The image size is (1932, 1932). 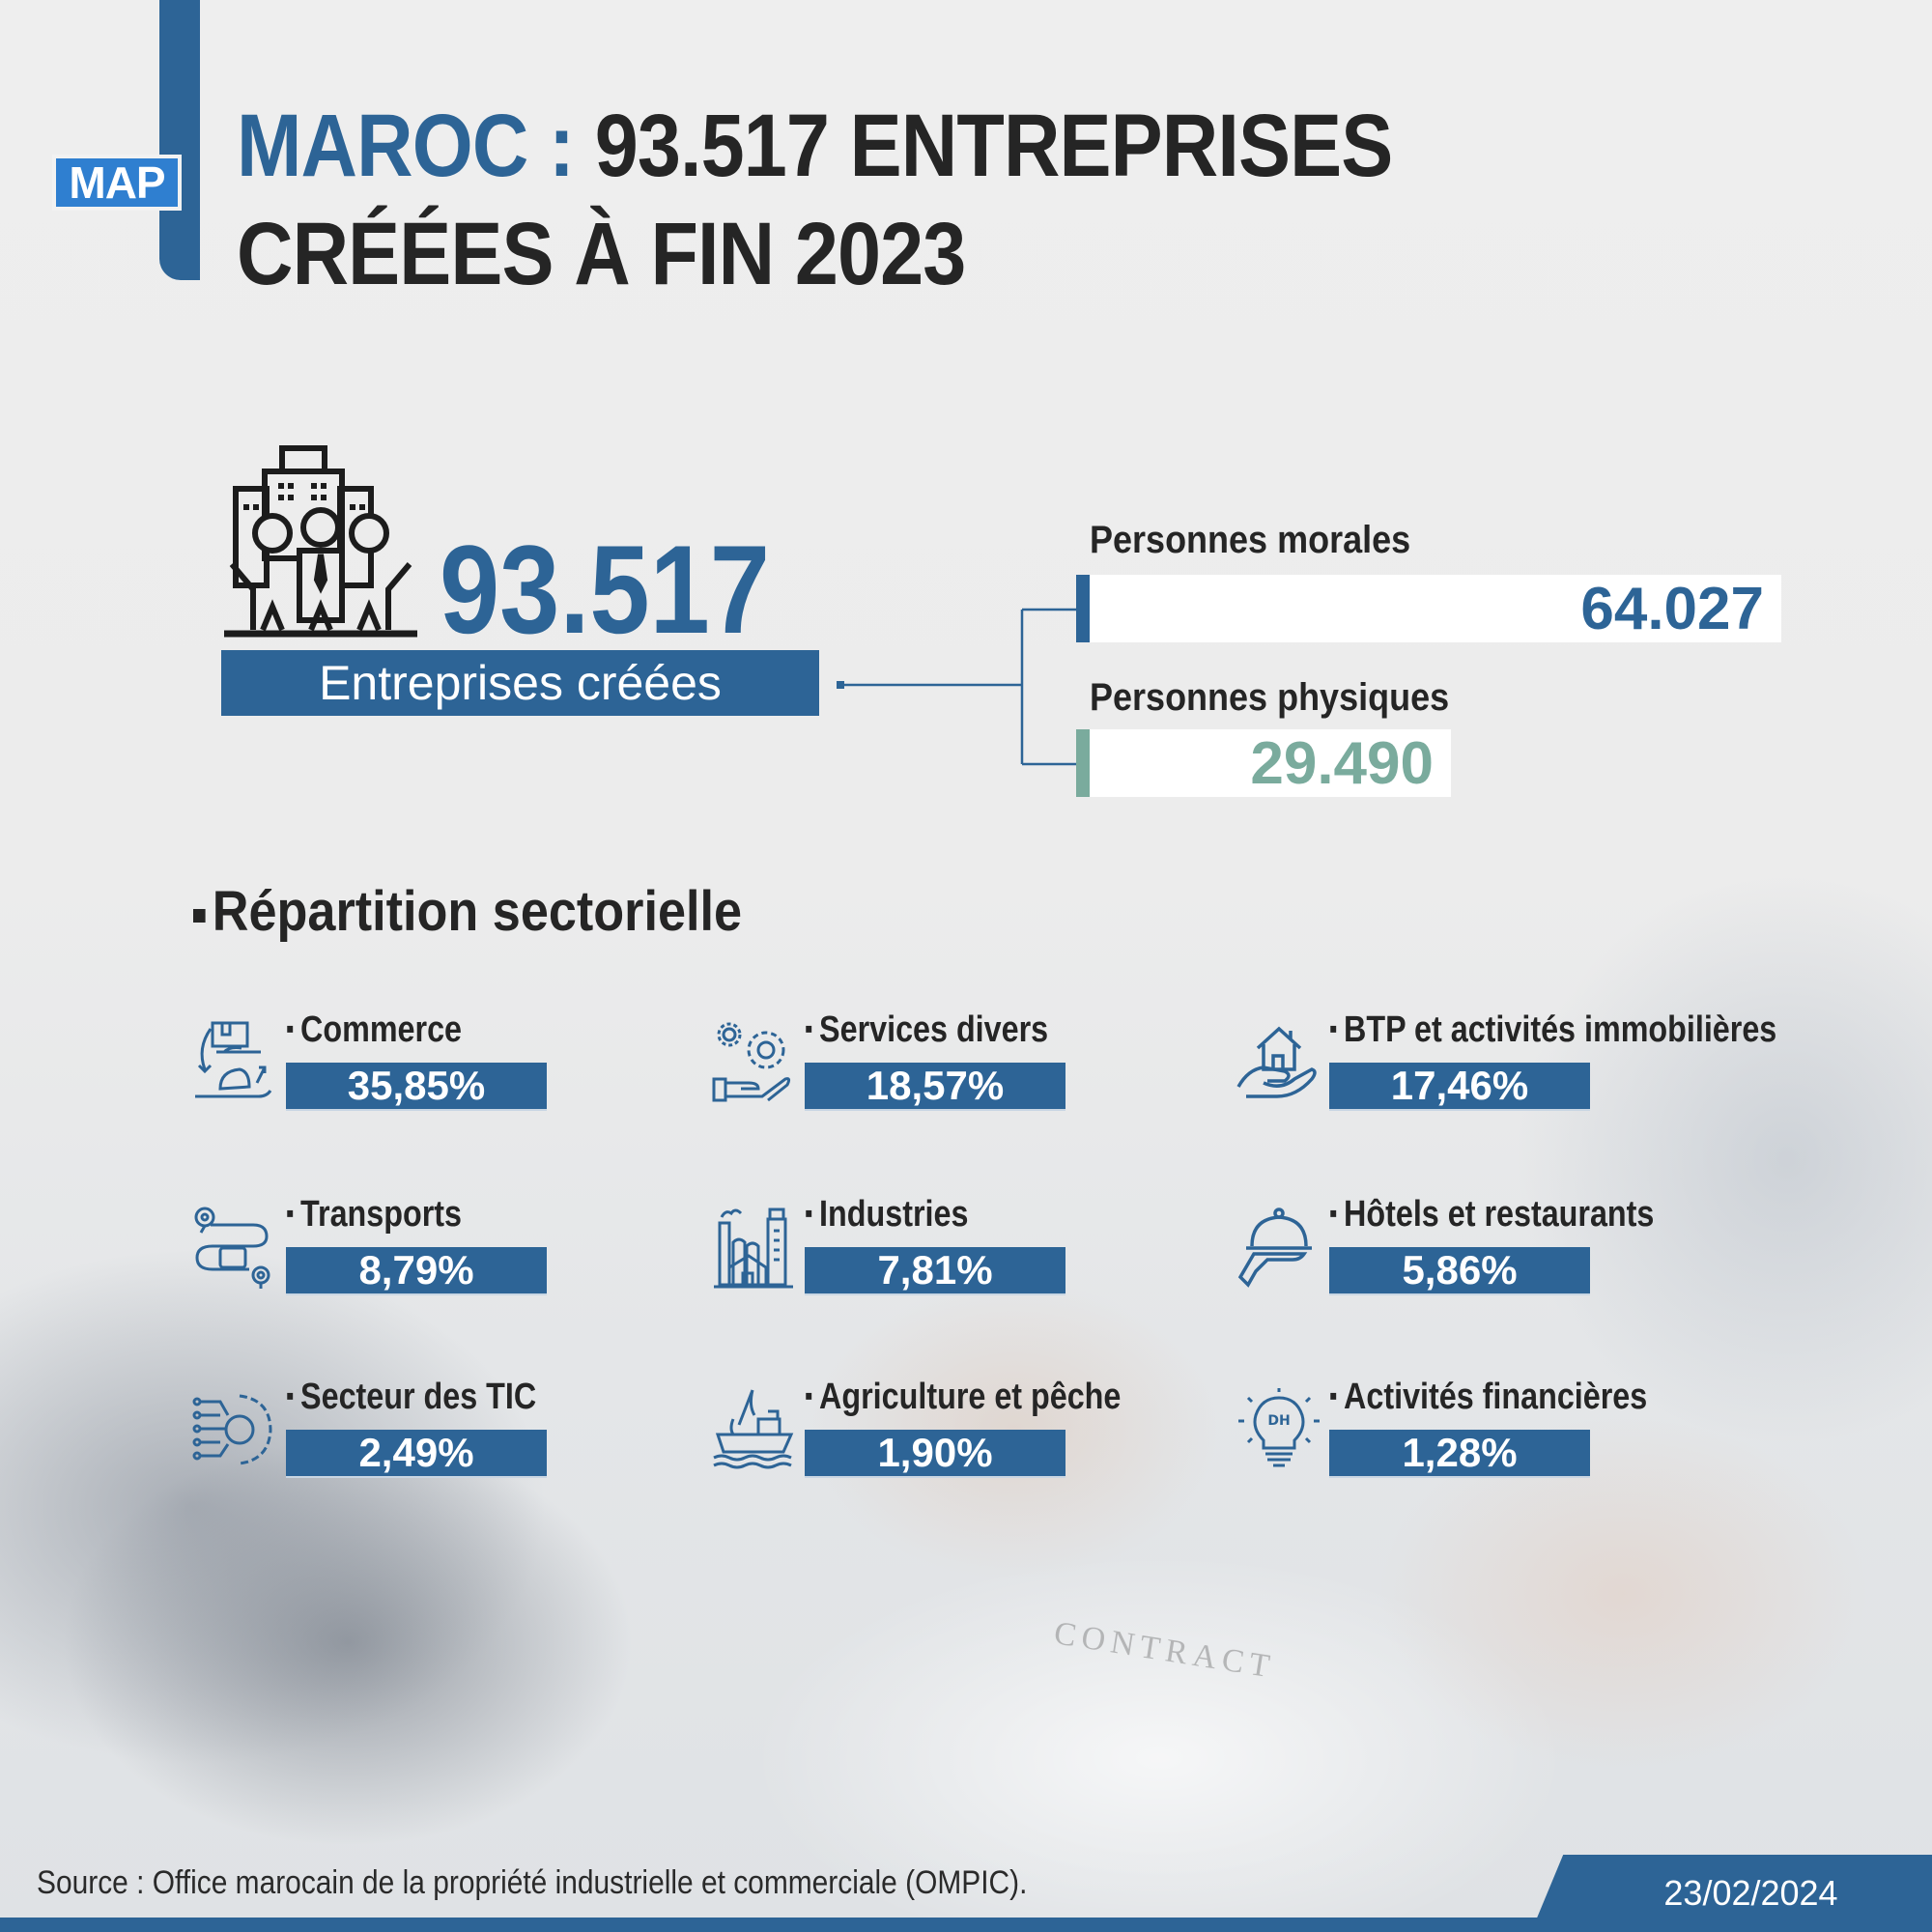 What do you see at coordinates (1459, 1271) in the screenshot?
I see `sector-value: 5,86%` at bounding box center [1459, 1271].